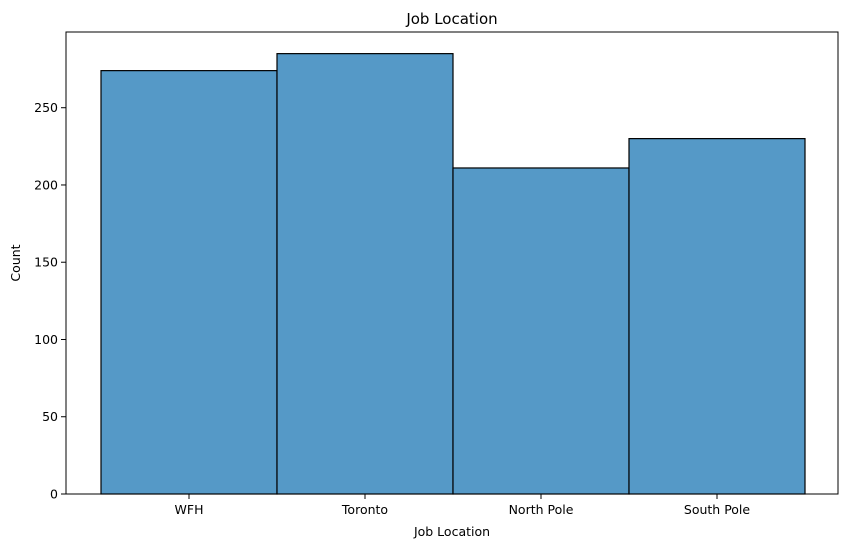 The image size is (850, 547). I want to click on x-tick-label: North Pole, so click(541, 509).